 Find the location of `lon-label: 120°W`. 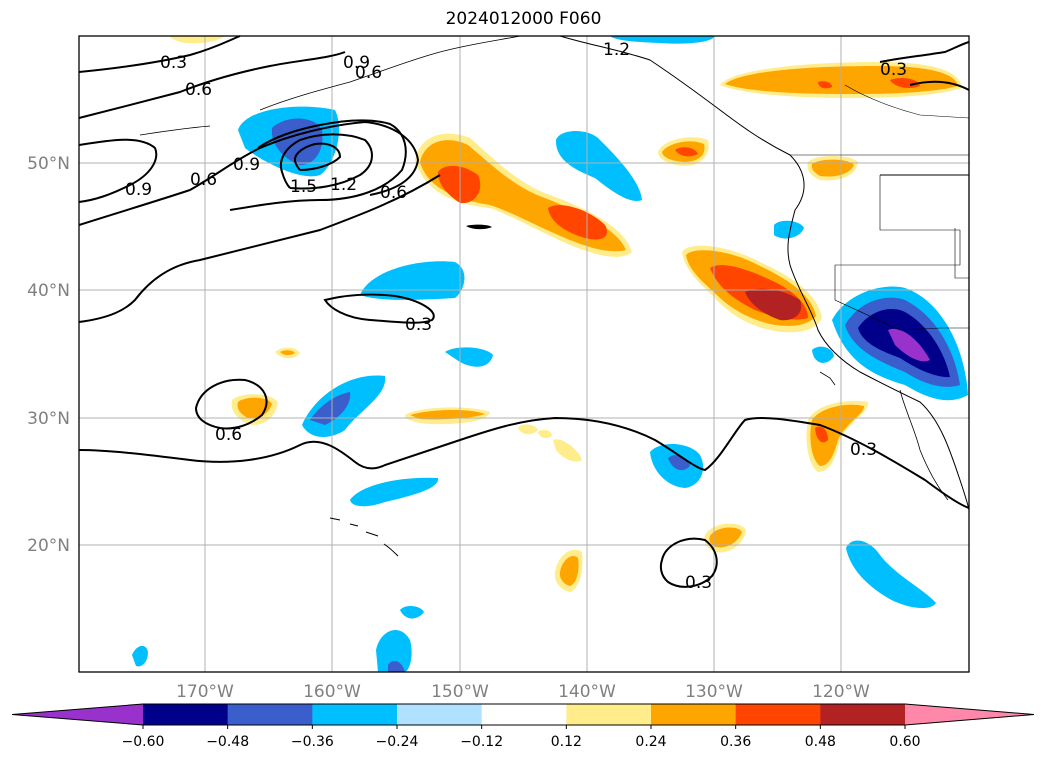

lon-label: 120°W is located at coordinates (841, 692).